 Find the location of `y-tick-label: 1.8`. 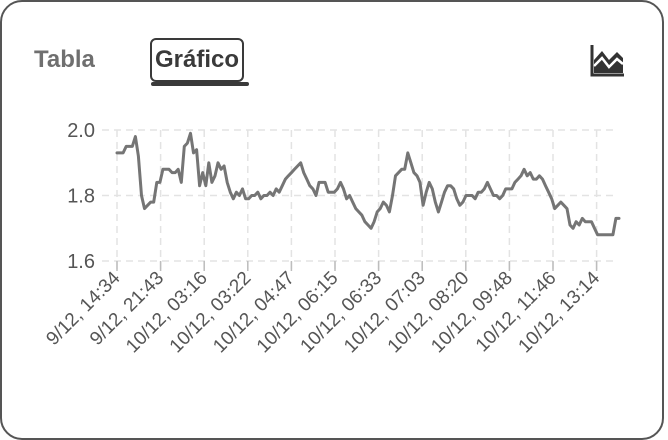

y-tick-label: 1.8 is located at coordinates (81, 197).